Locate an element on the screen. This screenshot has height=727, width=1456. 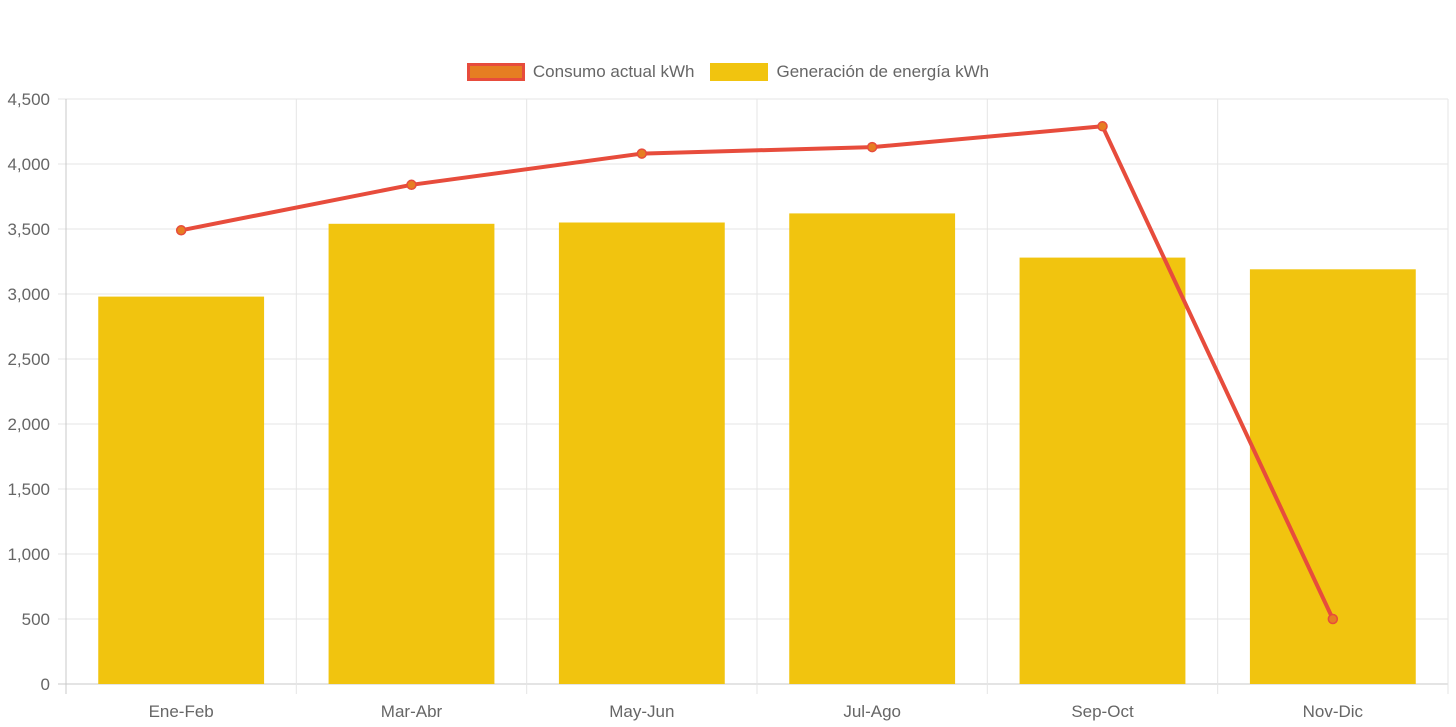
legend-item-generacion: Generación de energía kWh is located at coordinates (849, 72).